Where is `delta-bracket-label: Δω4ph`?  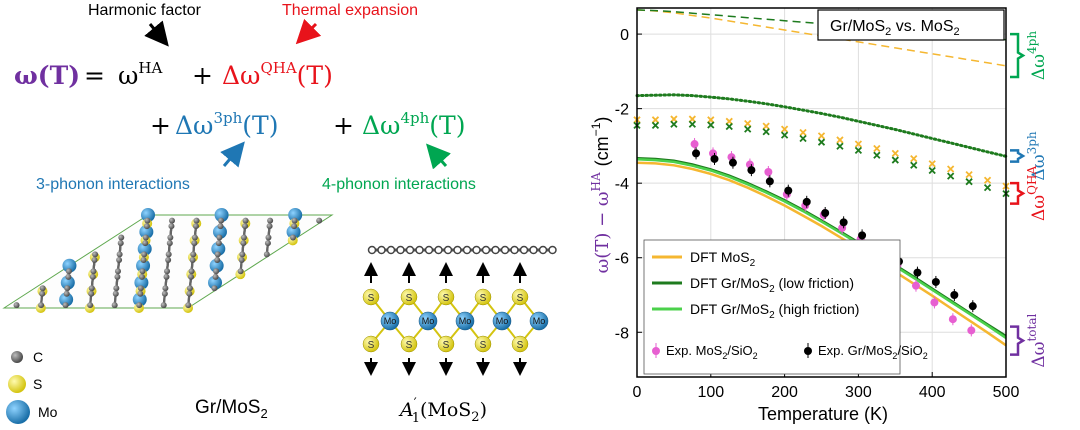
delta-bracket-label: Δω4ph is located at coordinates (1037, 55).